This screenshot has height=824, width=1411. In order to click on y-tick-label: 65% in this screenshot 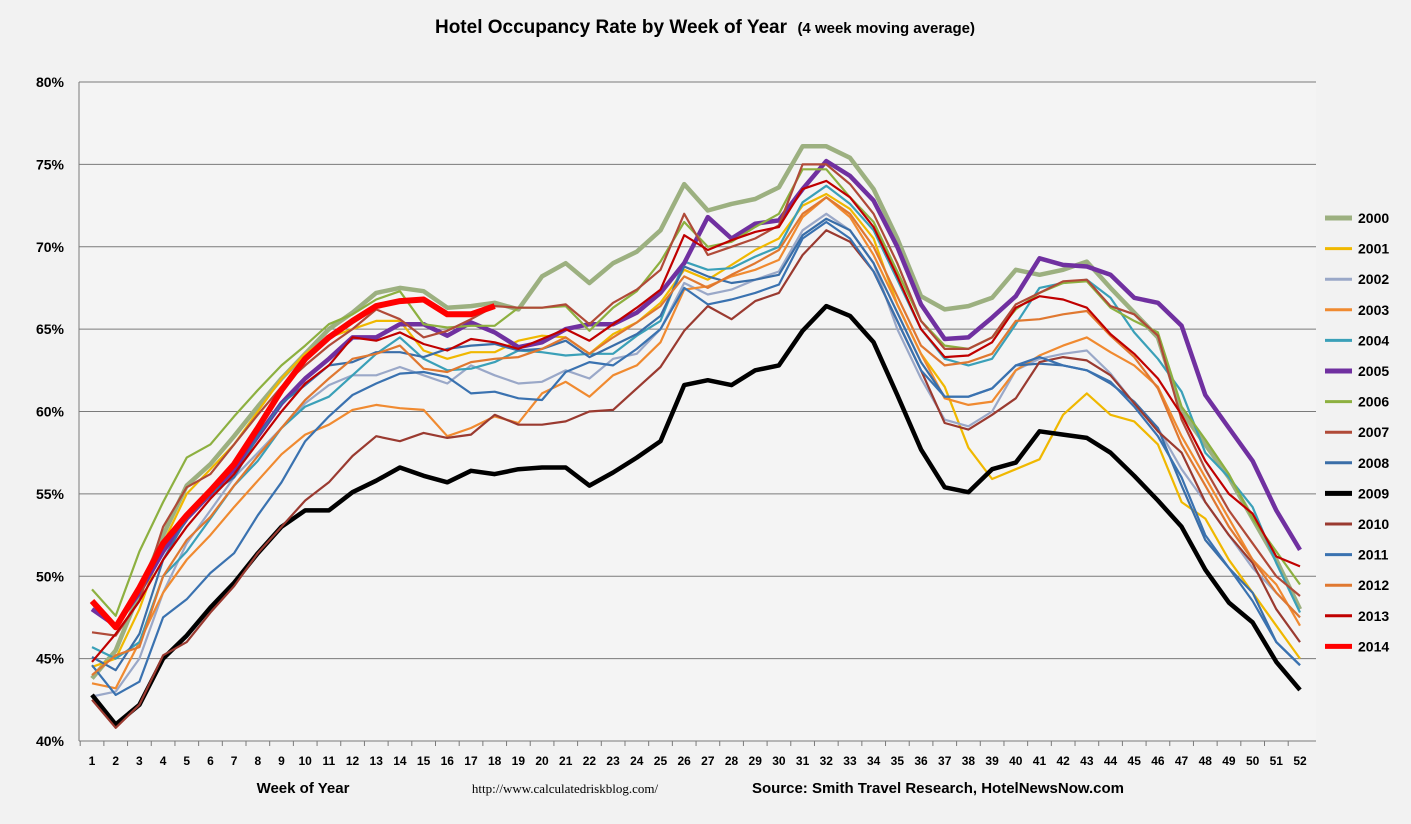, I will do `click(50, 329)`.